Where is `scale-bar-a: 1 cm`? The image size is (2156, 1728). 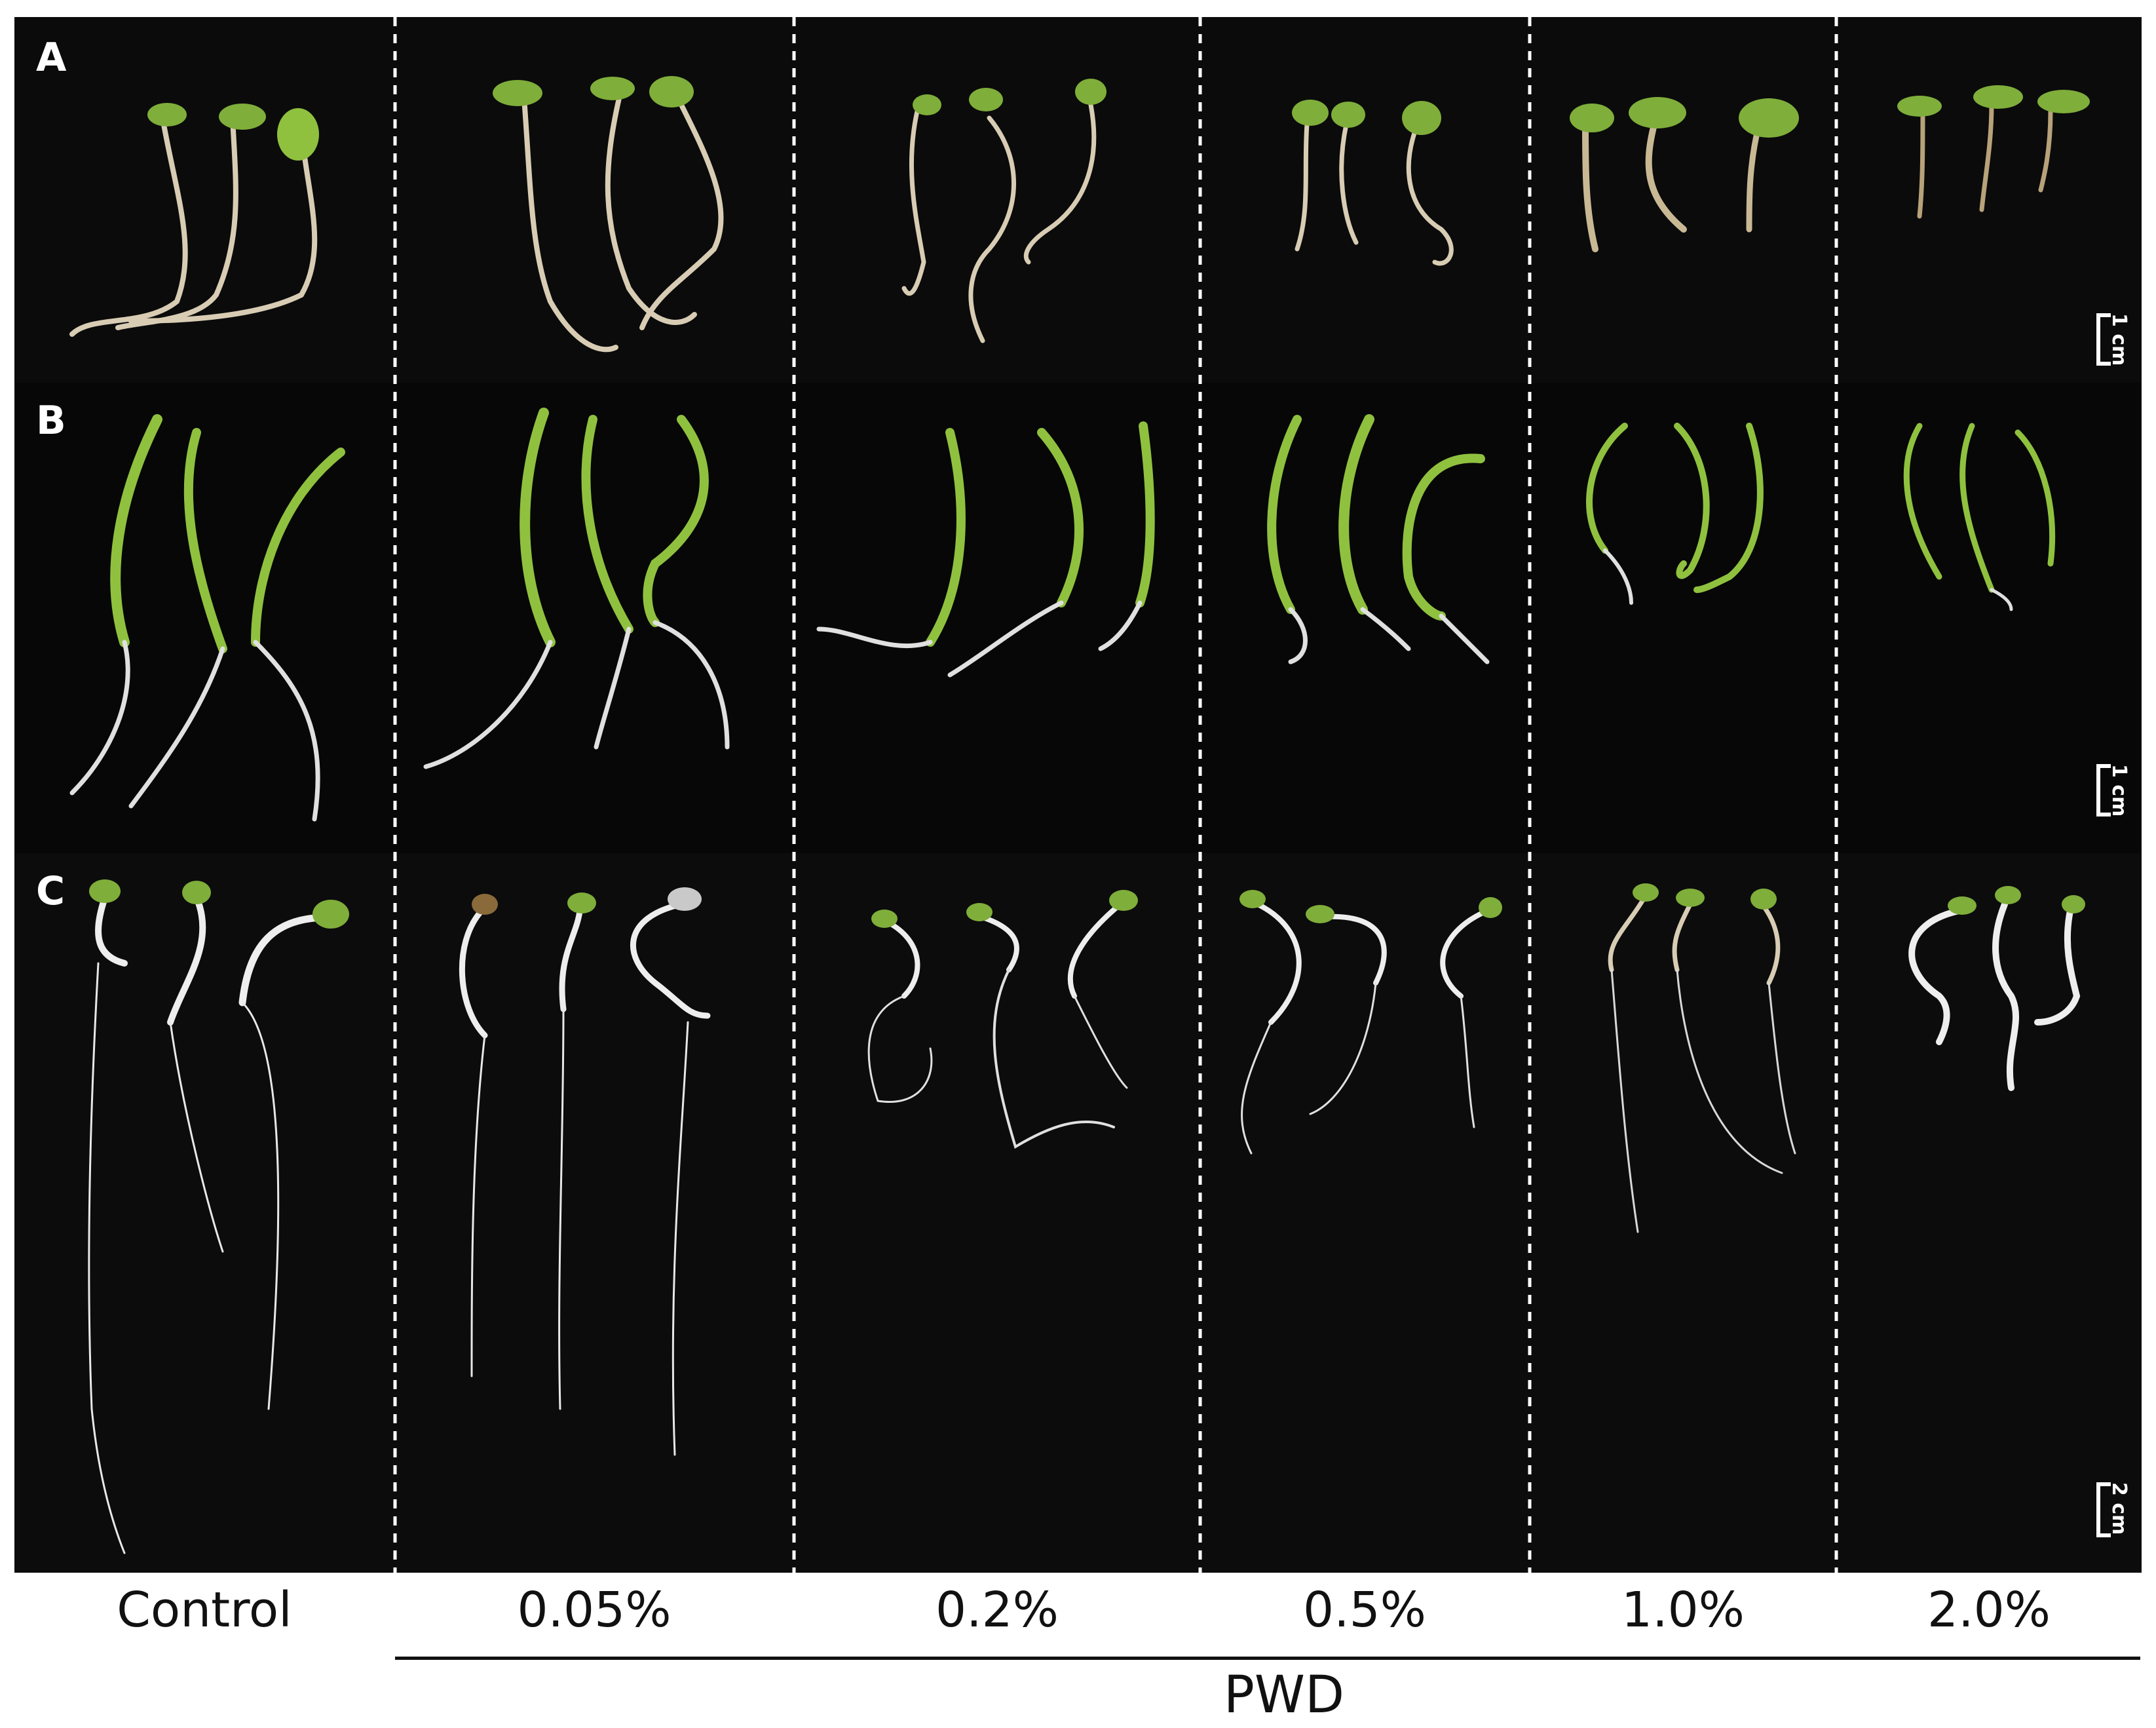 scale-bar-a: 1 cm is located at coordinates (2116, 339).